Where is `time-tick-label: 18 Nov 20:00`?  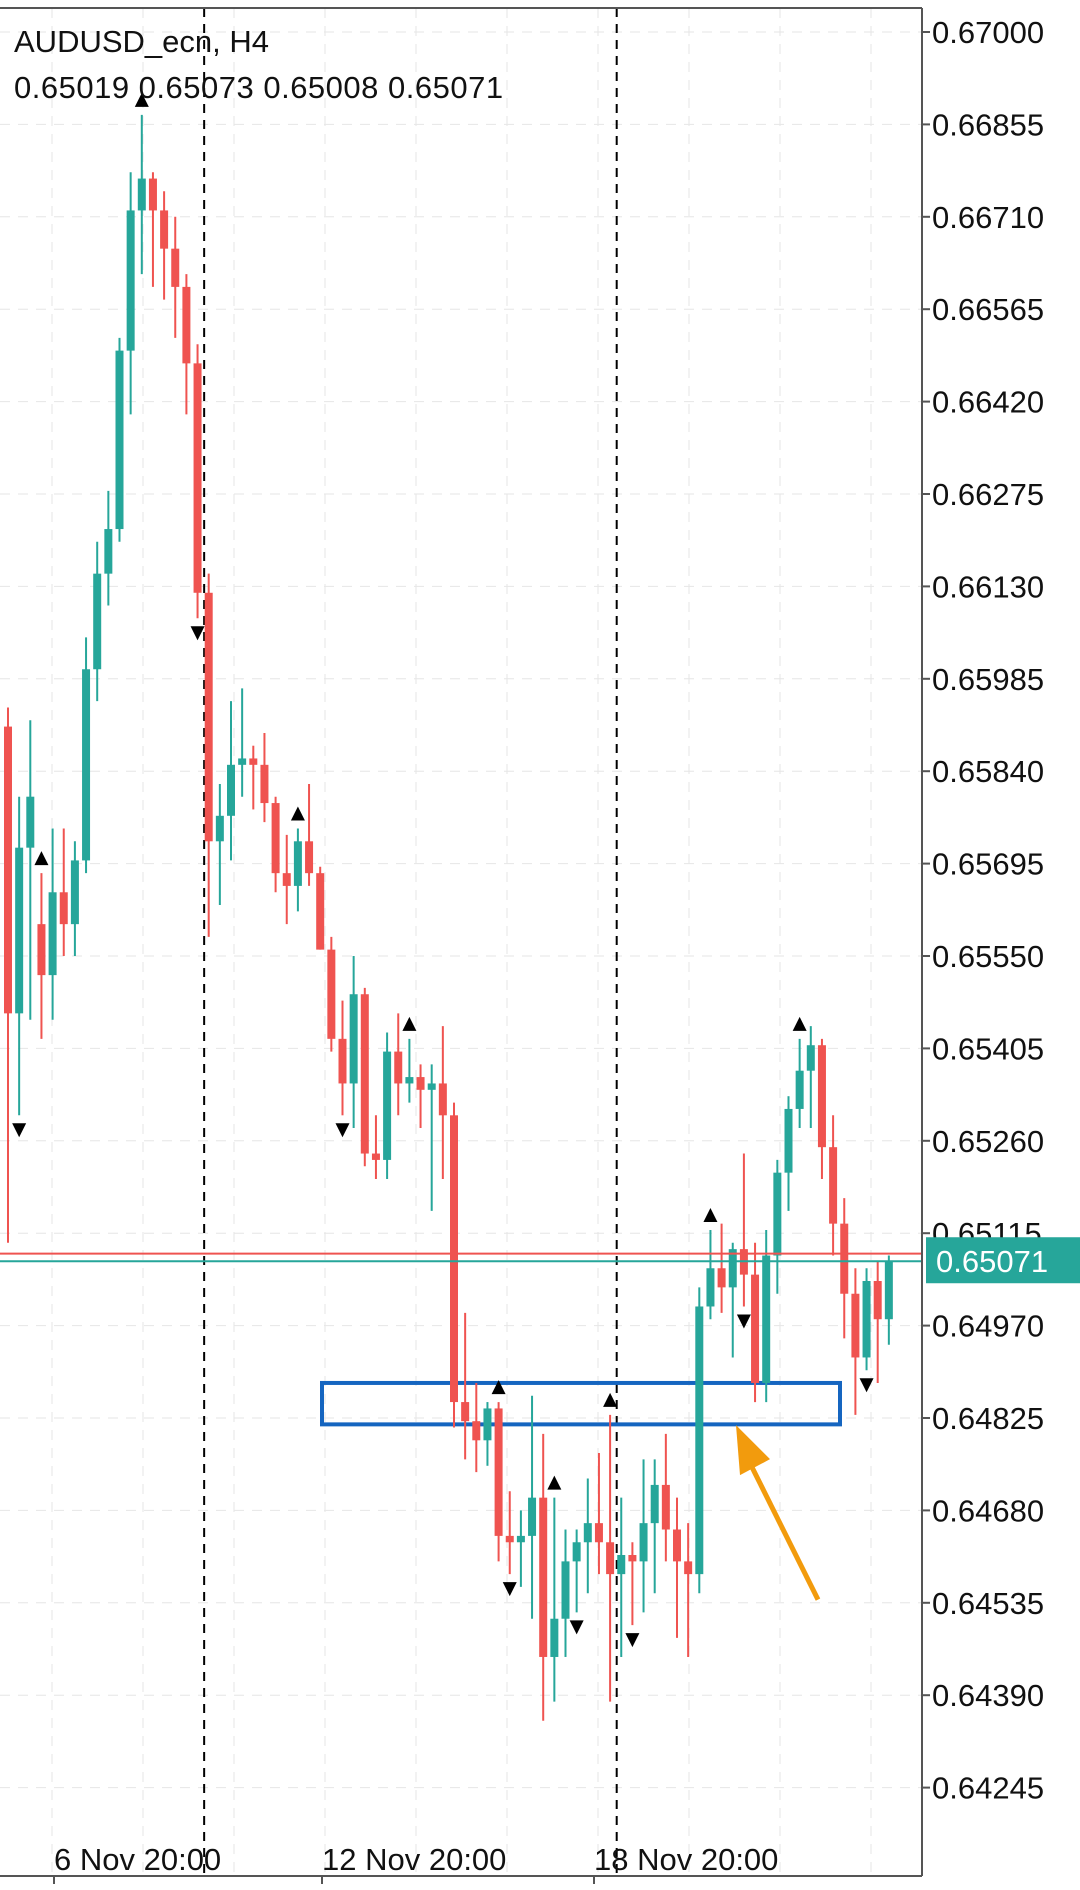 time-tick-label: 18 Nov 20:00 is located at coordinates (686, 1859).